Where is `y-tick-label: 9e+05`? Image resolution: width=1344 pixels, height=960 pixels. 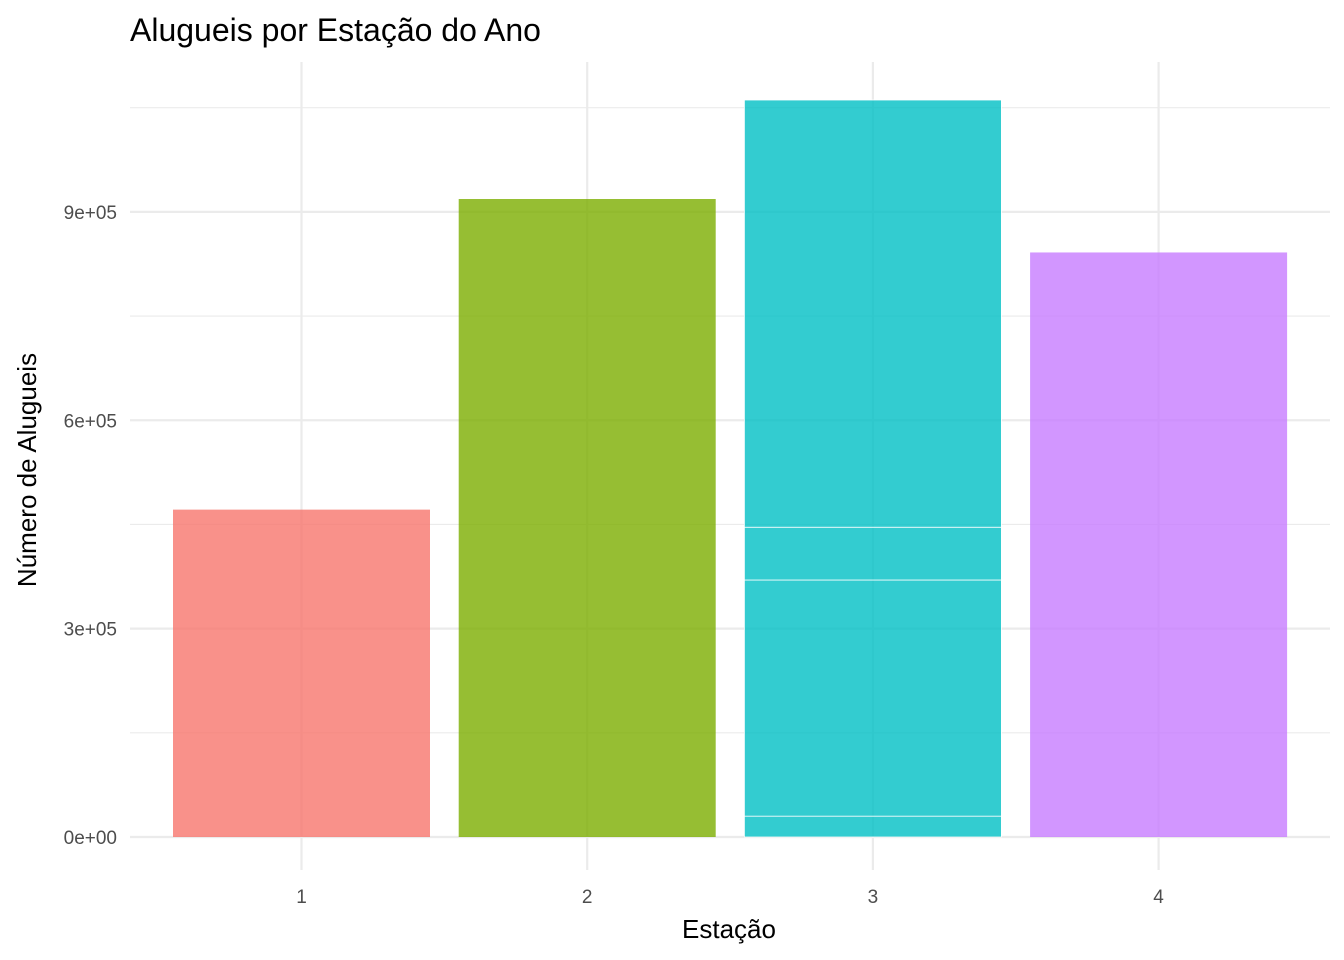
y-tick-label: 9e+05 is located at coordinates (90, 213).